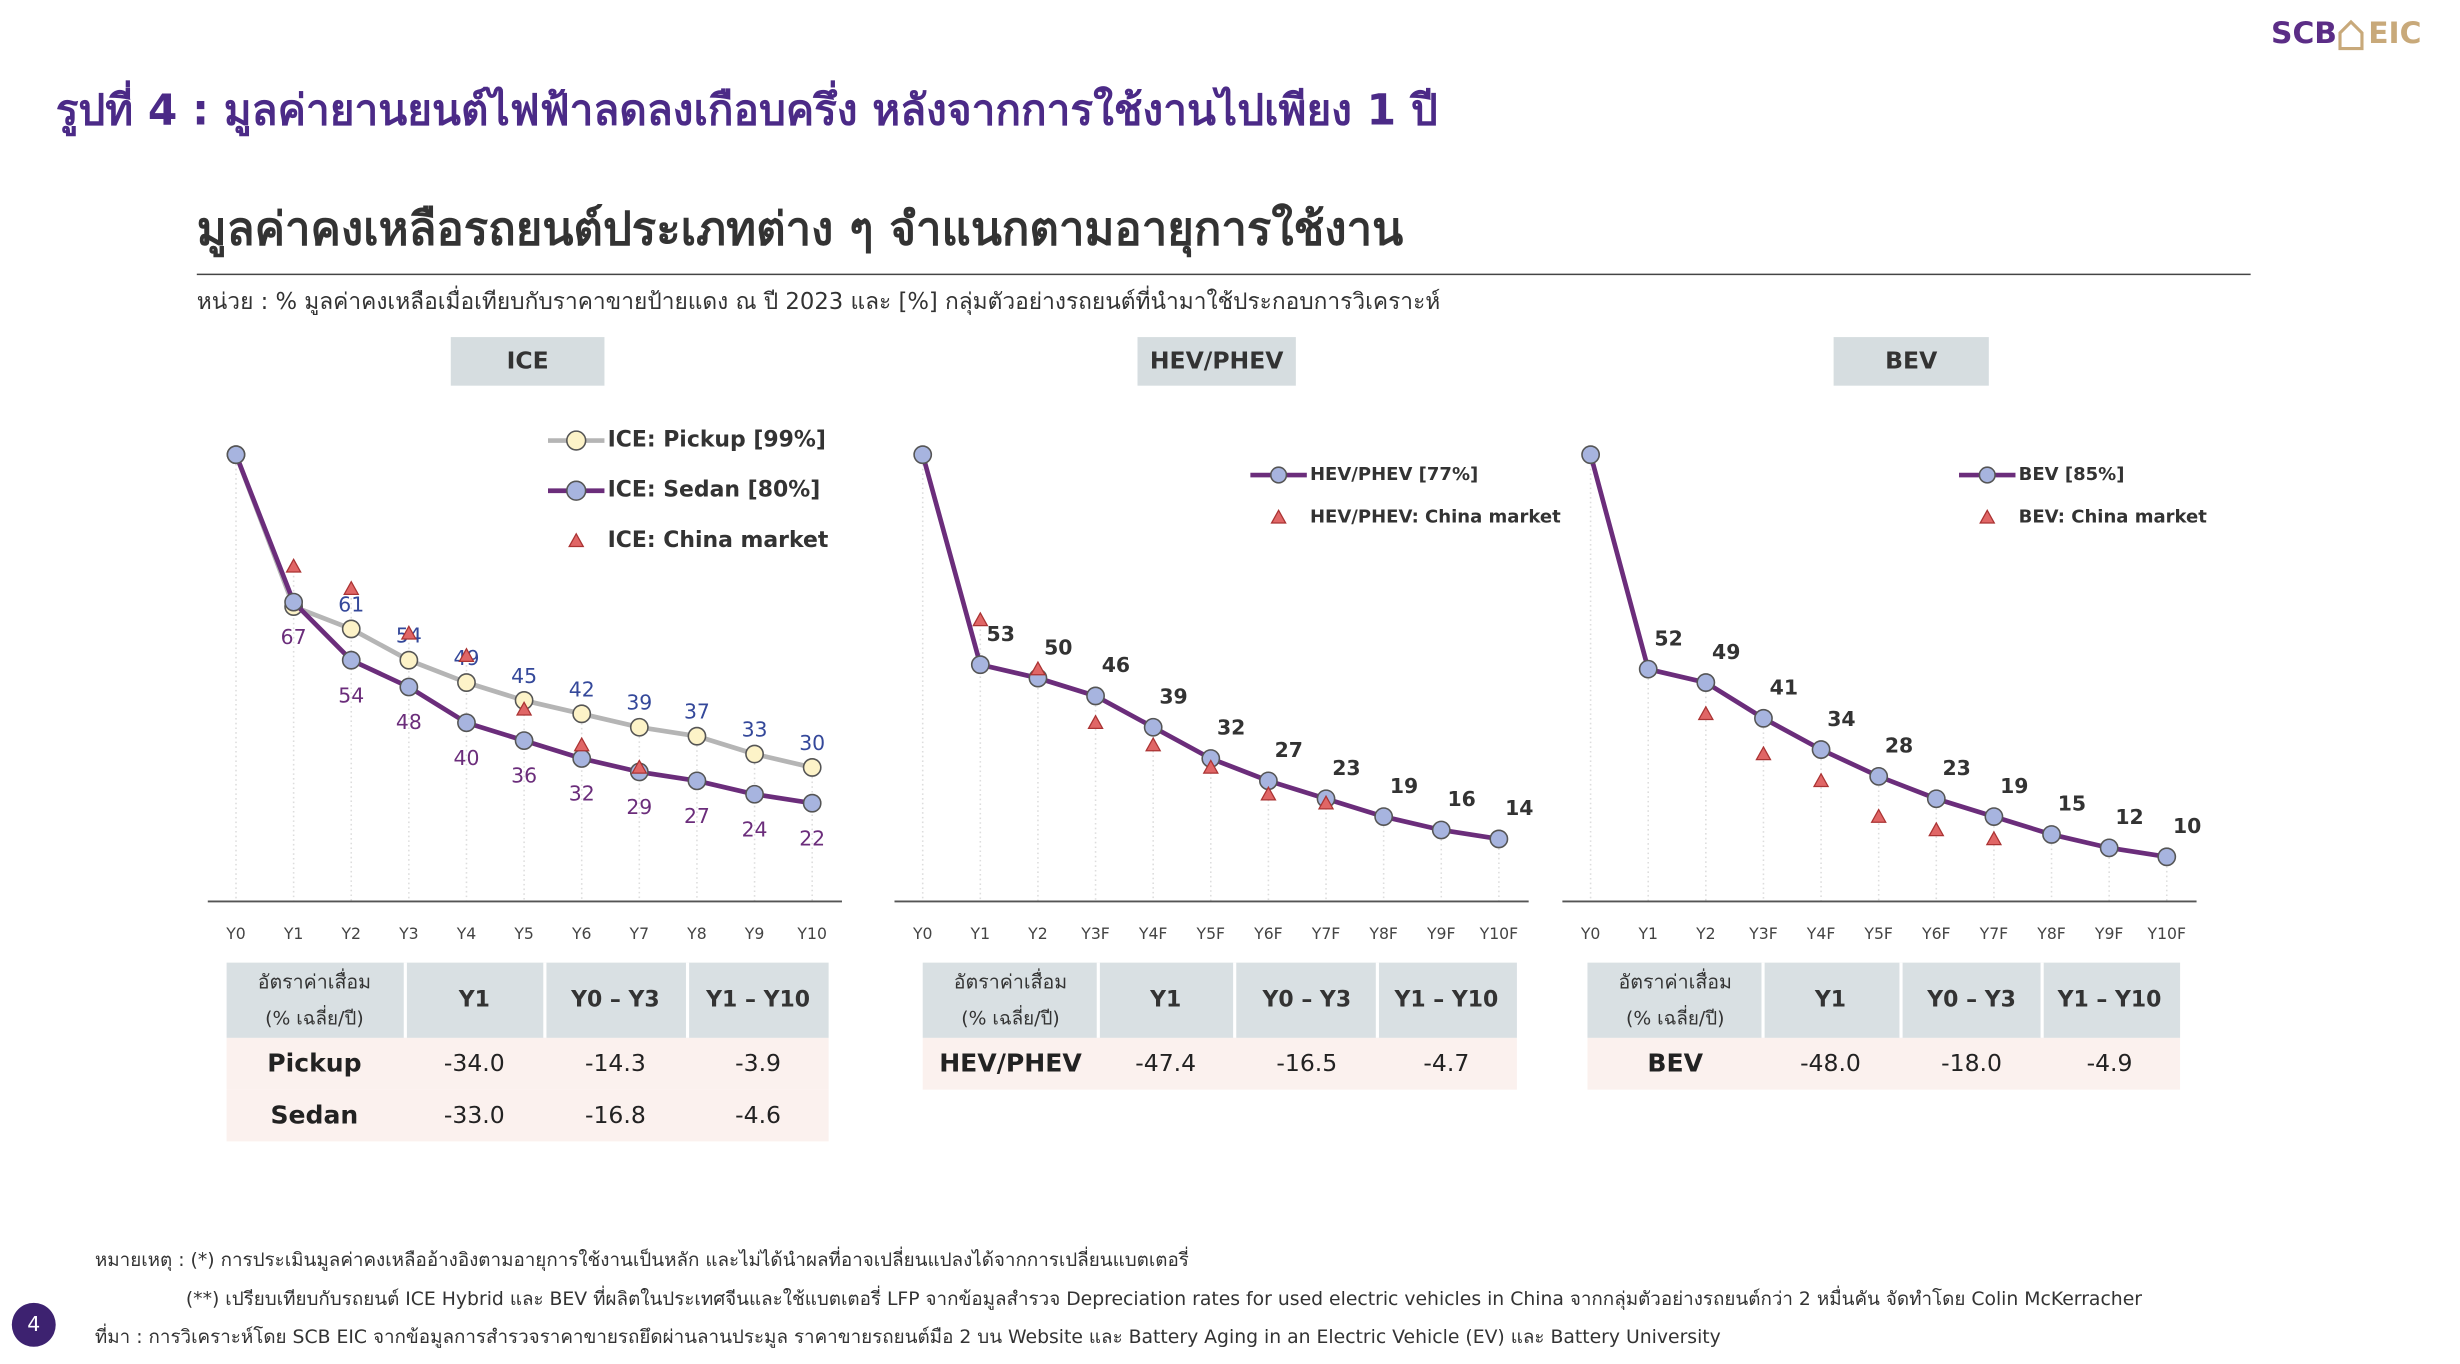  I want to click on data-label: 49, so click(1726, 652).